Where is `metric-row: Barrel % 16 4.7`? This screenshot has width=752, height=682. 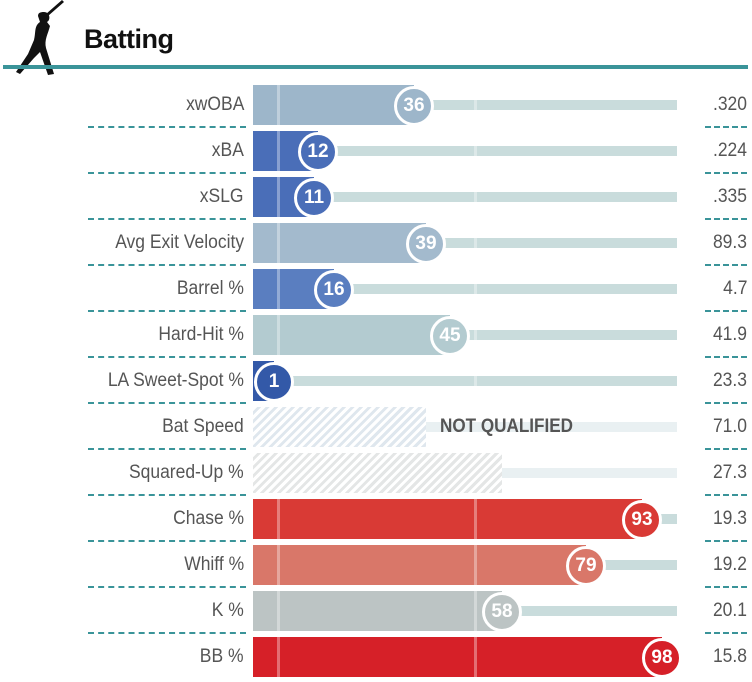 metric-row: Barrel % 16 4.7 is located at coordinates (376, 289).